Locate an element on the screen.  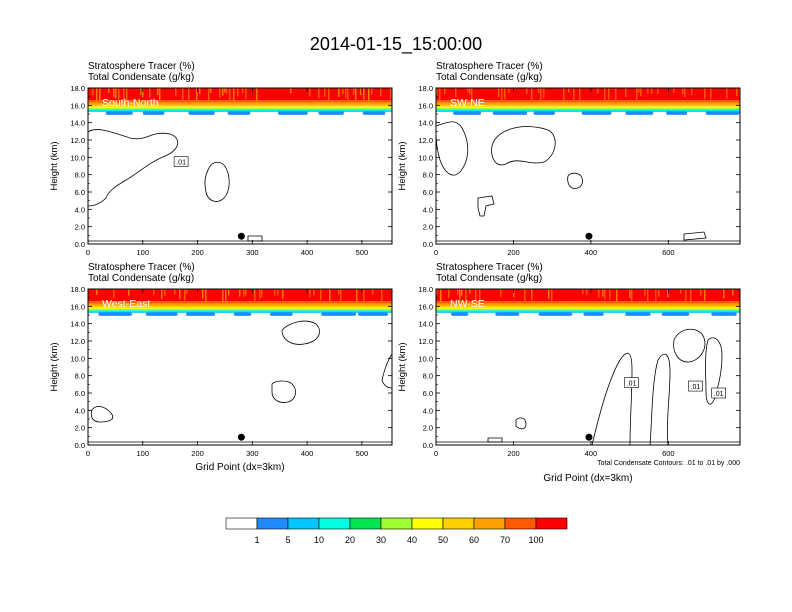
y-tick-label: 6.0 is located at coordinates (80, 192).